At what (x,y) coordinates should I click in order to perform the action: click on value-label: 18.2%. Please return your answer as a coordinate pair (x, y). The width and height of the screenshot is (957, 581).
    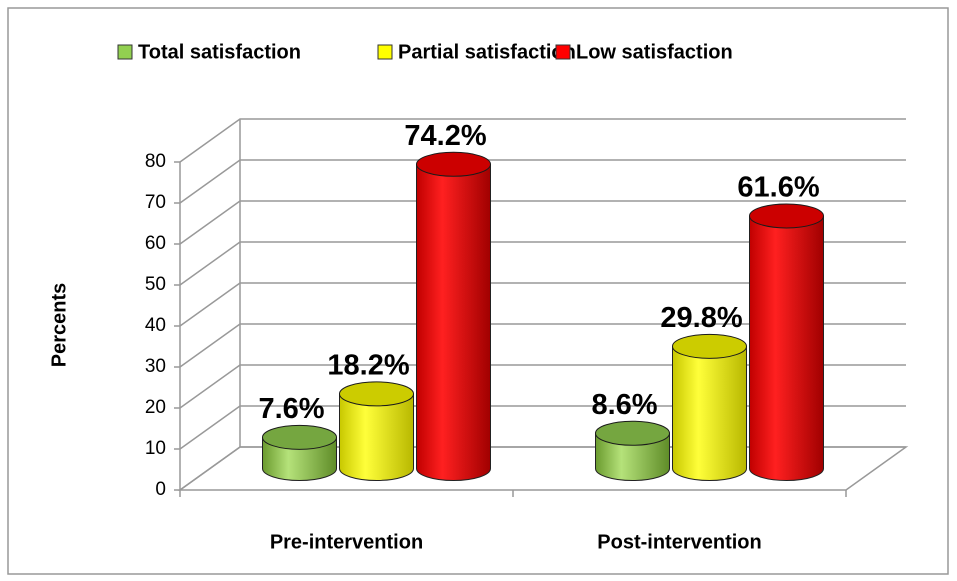
    Looking at the image, I should click on (368, 366).